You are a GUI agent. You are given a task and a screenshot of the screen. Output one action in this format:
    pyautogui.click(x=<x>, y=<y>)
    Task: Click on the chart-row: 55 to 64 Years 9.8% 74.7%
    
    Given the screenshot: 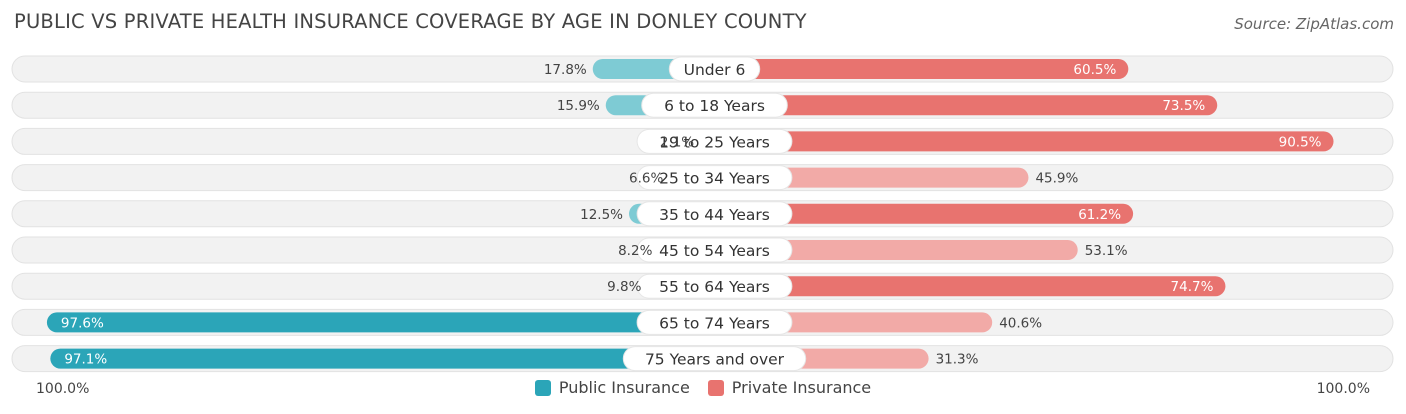 What is the action you would take?
    pyautogui.click(x=702, y=286)
    